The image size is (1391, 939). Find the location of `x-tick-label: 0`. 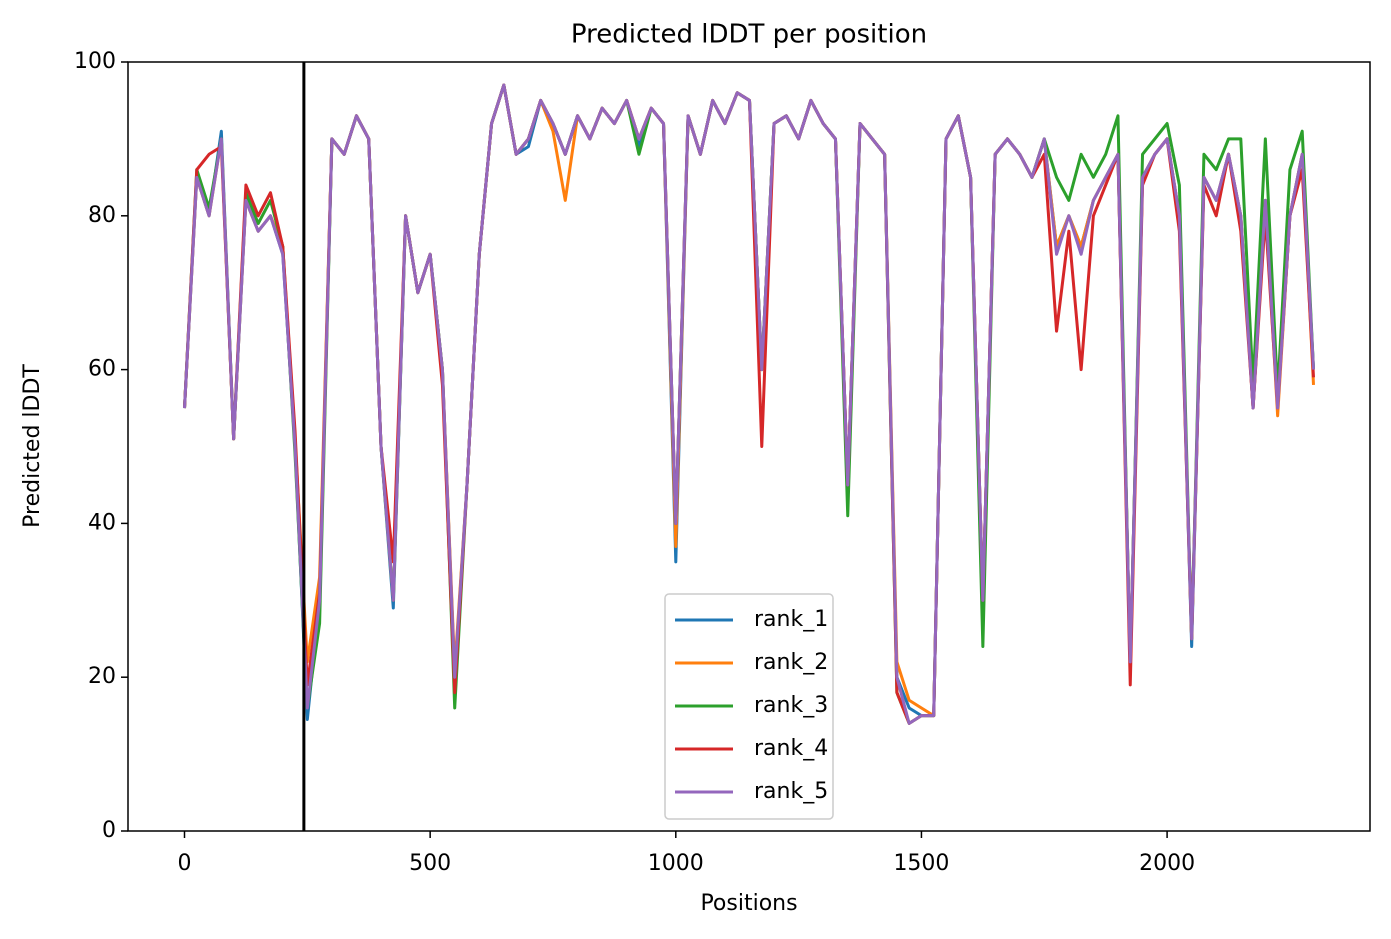

x-tick-label: 0 is located at coordinates (184, 863).